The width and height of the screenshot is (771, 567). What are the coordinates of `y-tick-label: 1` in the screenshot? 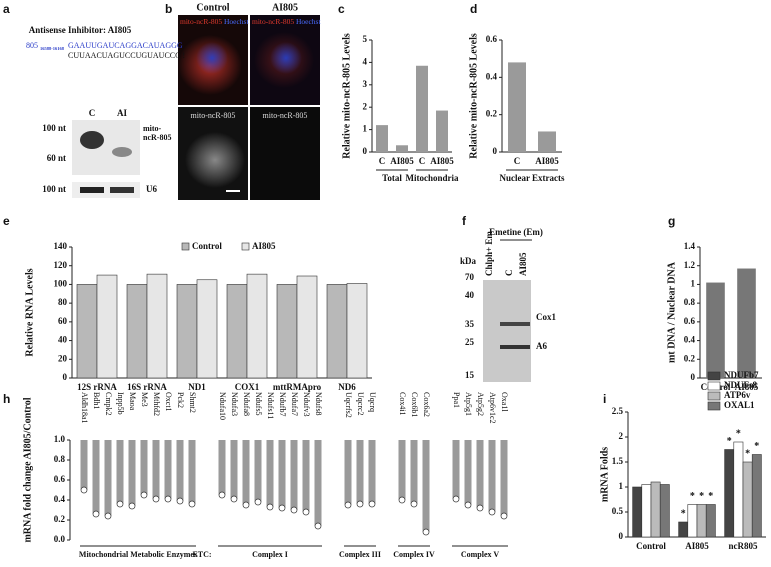 It's located at (693, 283).